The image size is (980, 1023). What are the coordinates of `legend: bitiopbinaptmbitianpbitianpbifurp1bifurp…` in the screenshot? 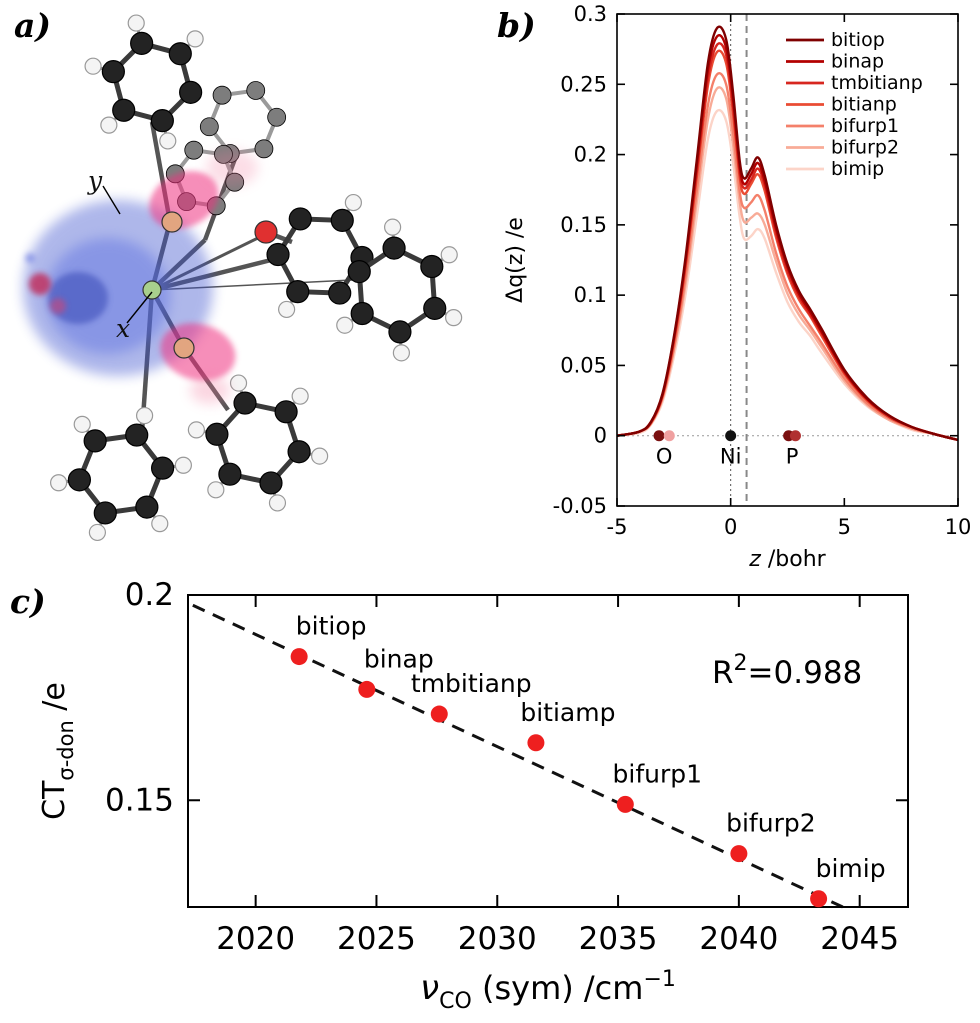 It's located at (854, 104).